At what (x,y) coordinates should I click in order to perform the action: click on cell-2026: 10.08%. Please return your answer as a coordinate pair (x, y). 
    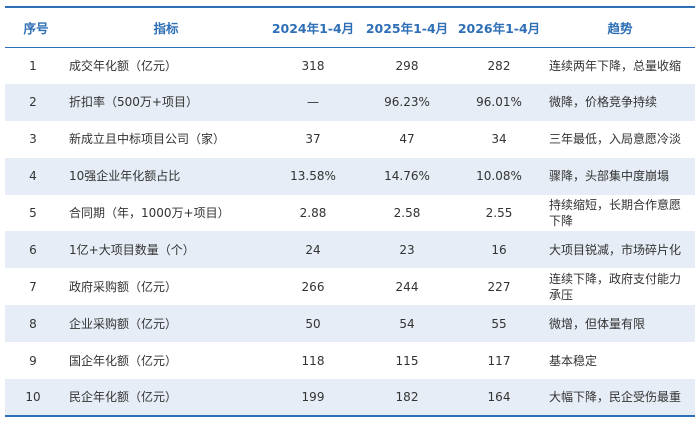
    Looking at the image, I should click on (499, 176).